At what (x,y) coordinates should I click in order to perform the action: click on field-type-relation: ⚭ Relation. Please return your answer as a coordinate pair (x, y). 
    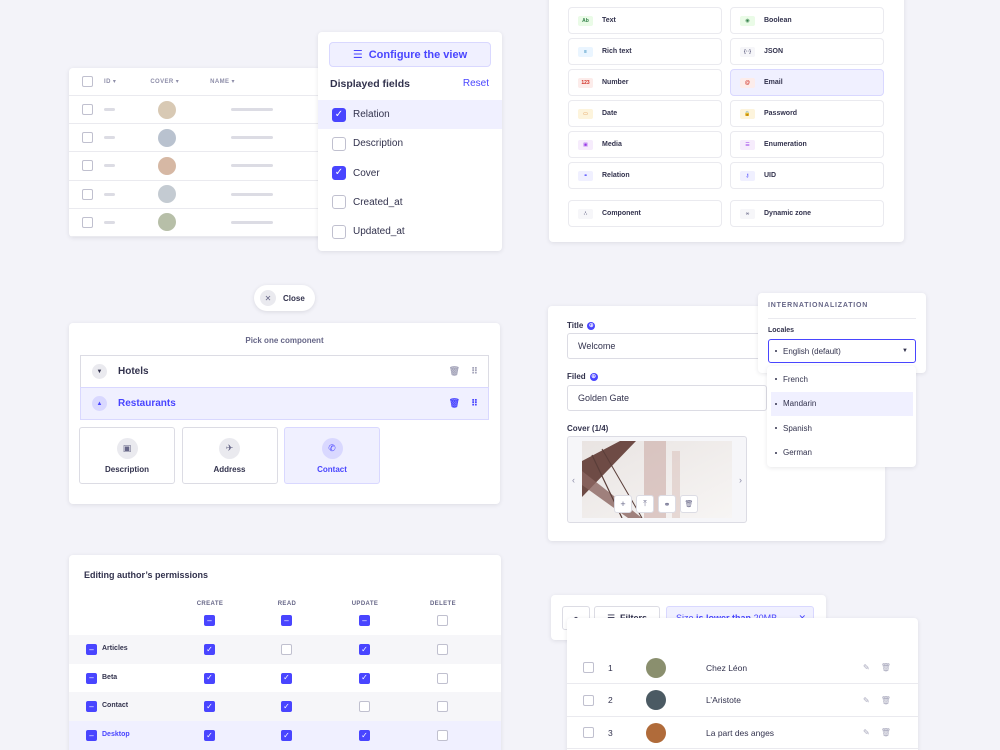
    Looking at the image, I should click on (645, 175).